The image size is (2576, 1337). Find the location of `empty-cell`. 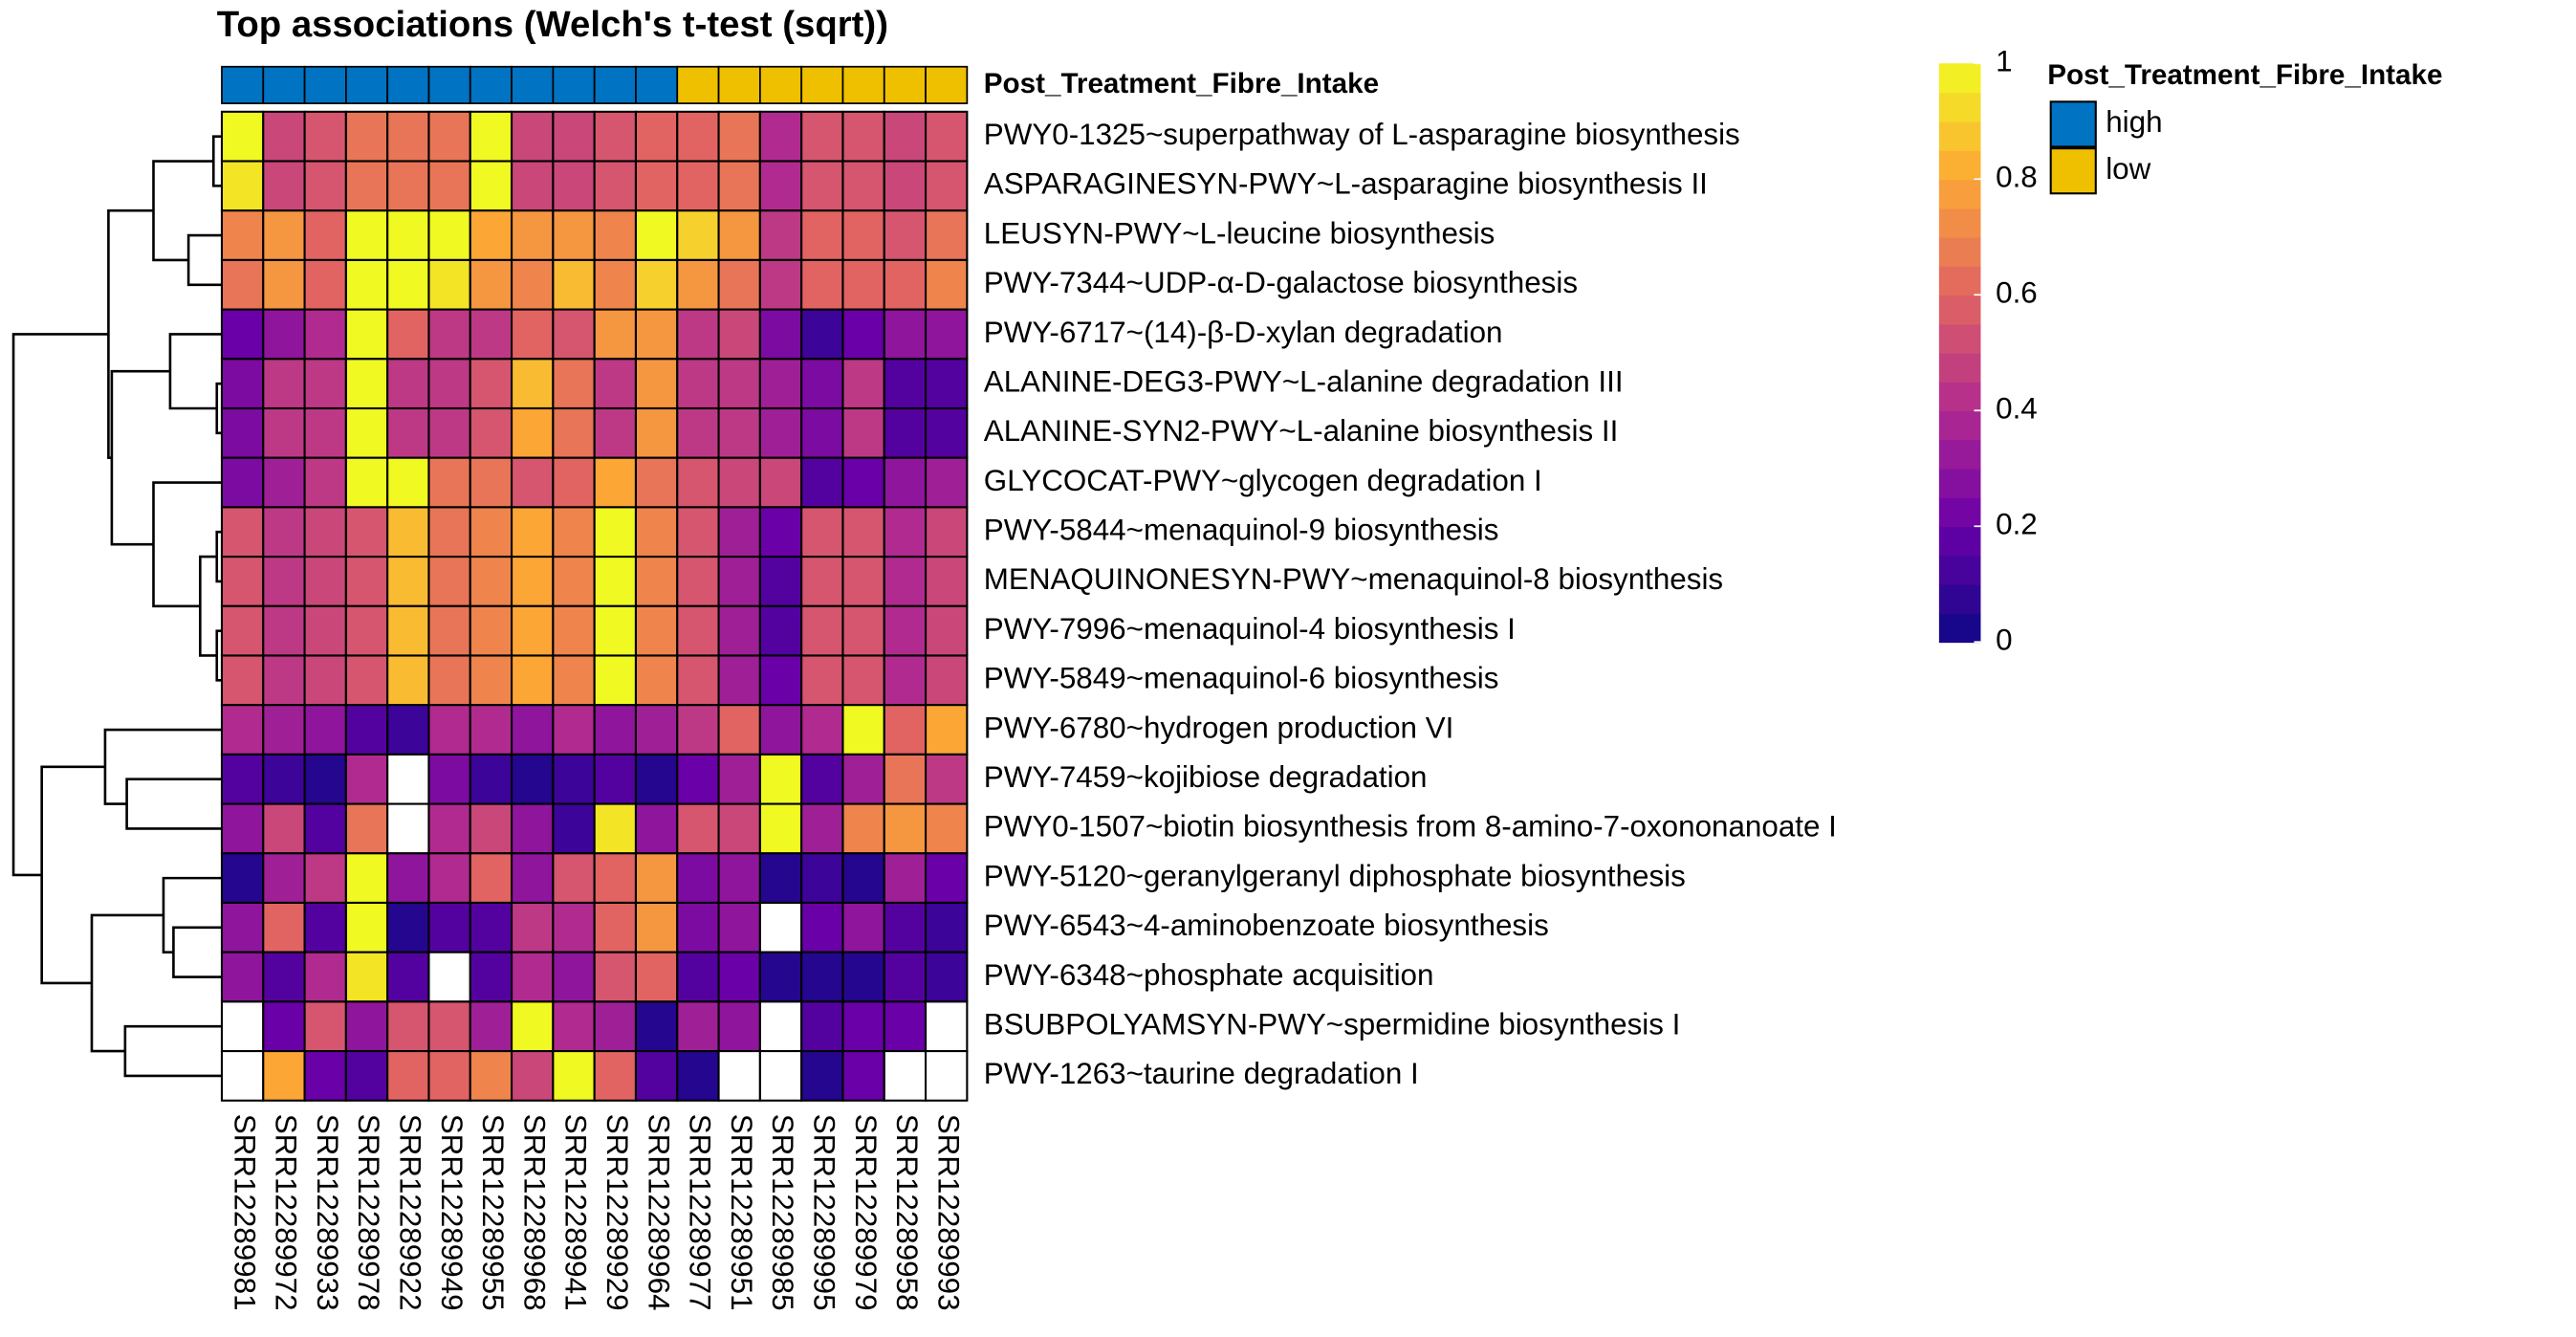

empty-cell is located at coordinates (780, 1027).